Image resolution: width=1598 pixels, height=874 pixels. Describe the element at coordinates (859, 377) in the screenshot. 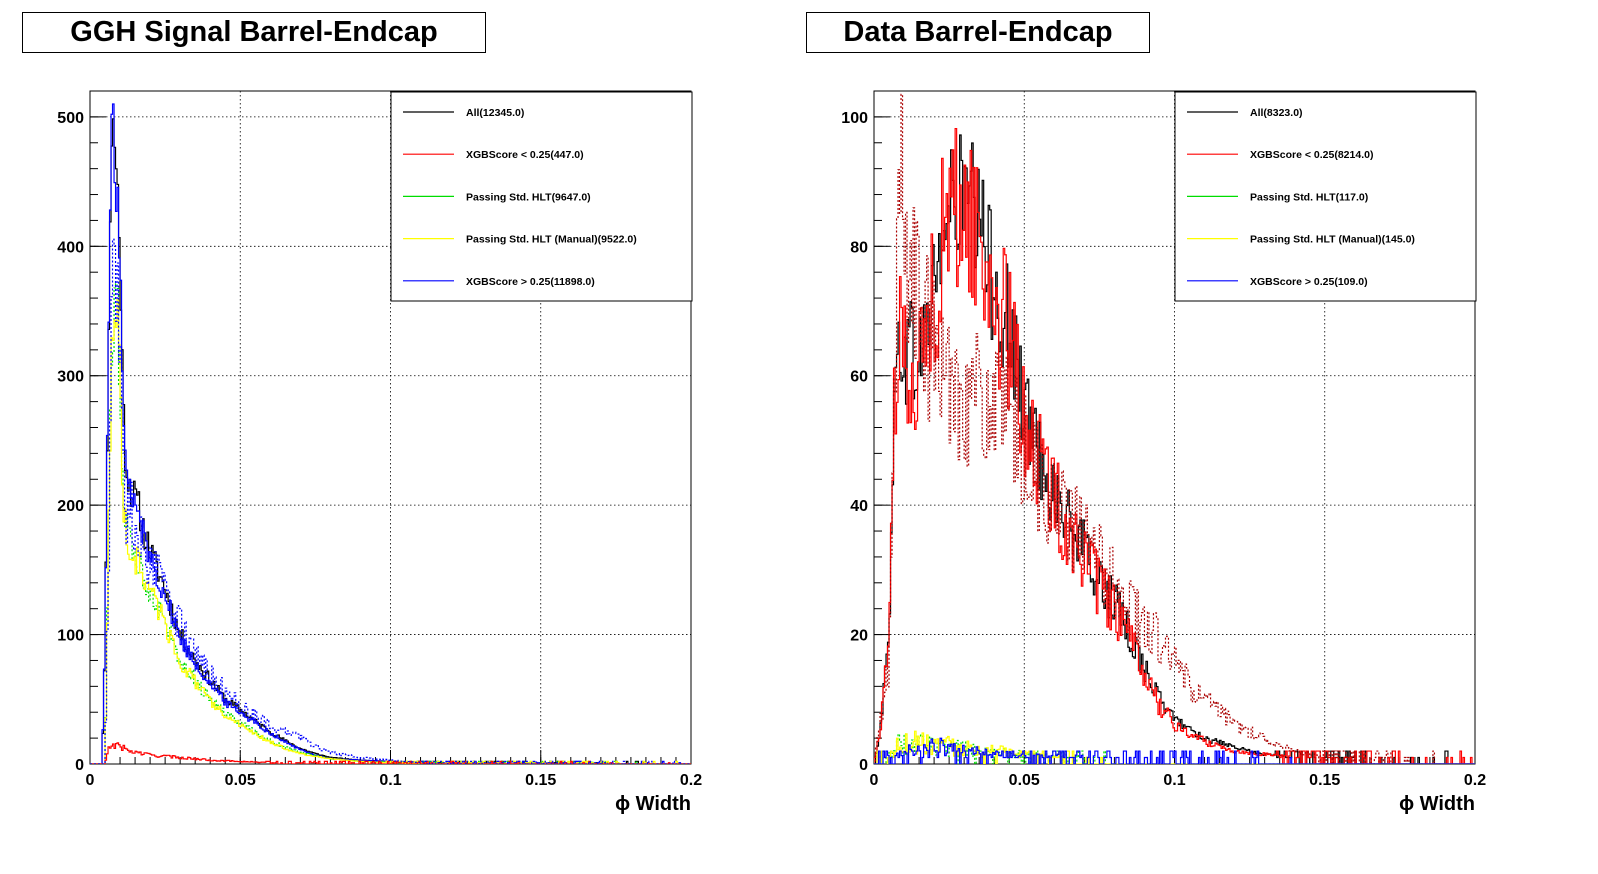

I see `y-tick-label: 60` at that location.